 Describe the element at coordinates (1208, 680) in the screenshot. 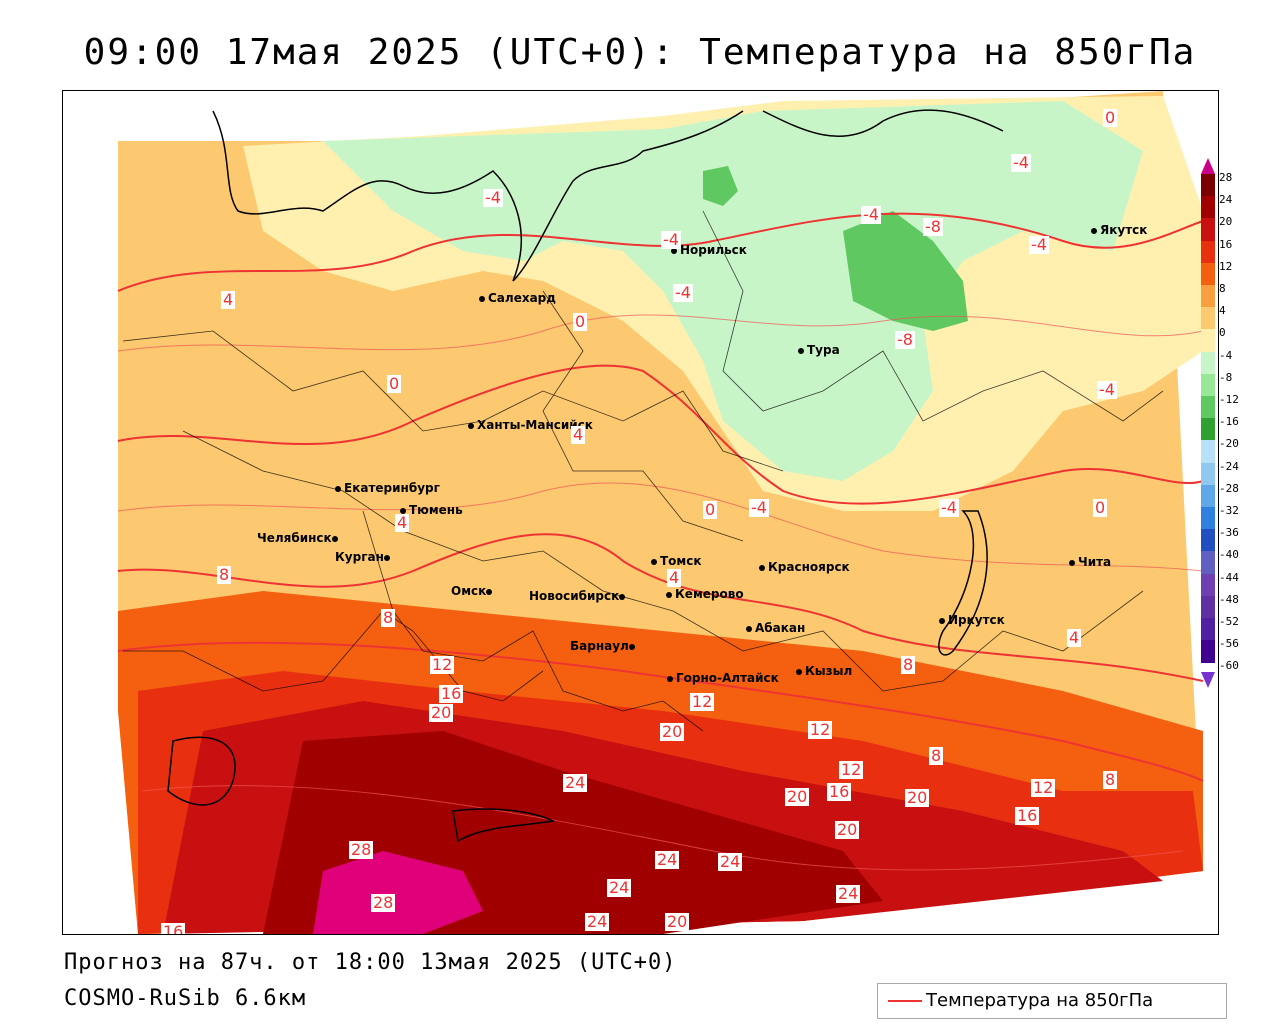

I see `scale-min-arrow-icon` at that location.